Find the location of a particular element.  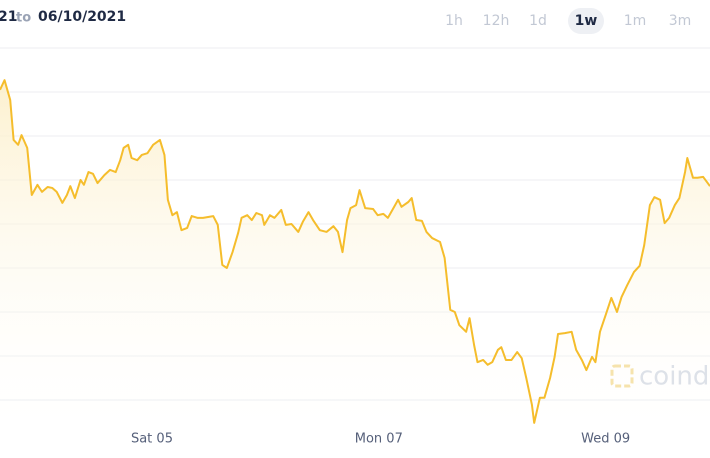

range-button: 1w is located at coordinates (586, 21).